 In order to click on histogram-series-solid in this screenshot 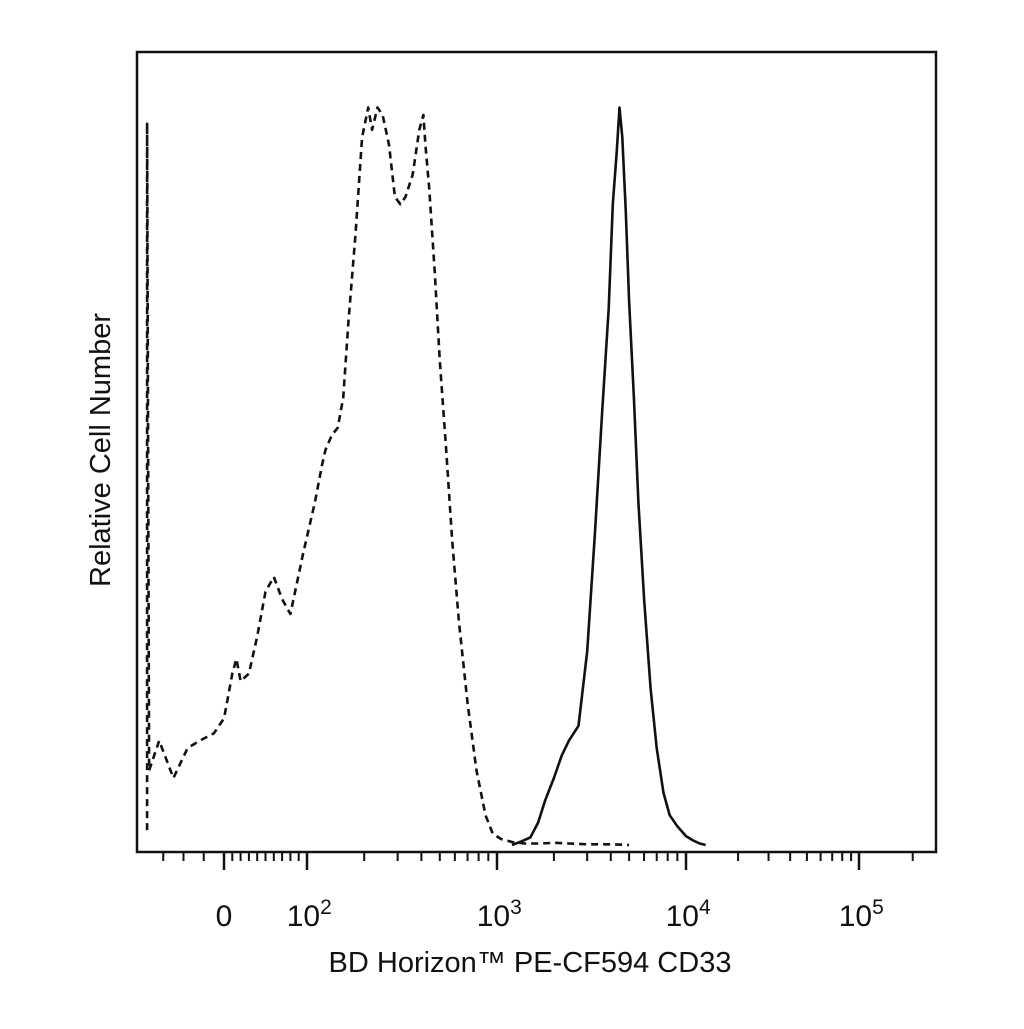, I will do `click(609, 476)`.